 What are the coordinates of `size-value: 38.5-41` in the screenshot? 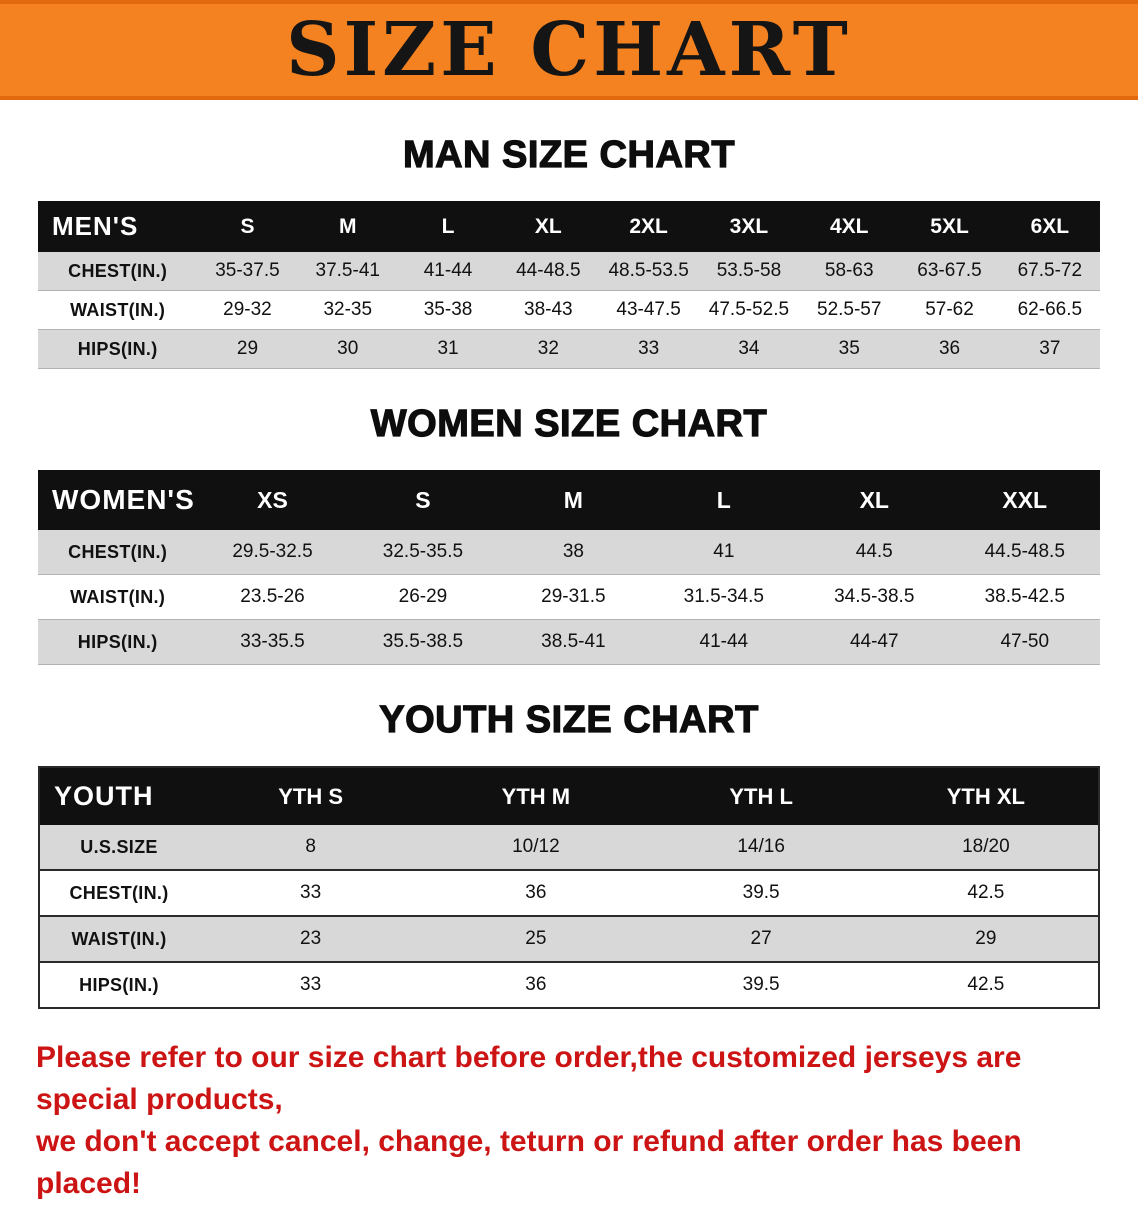 It's located at (573, 641).